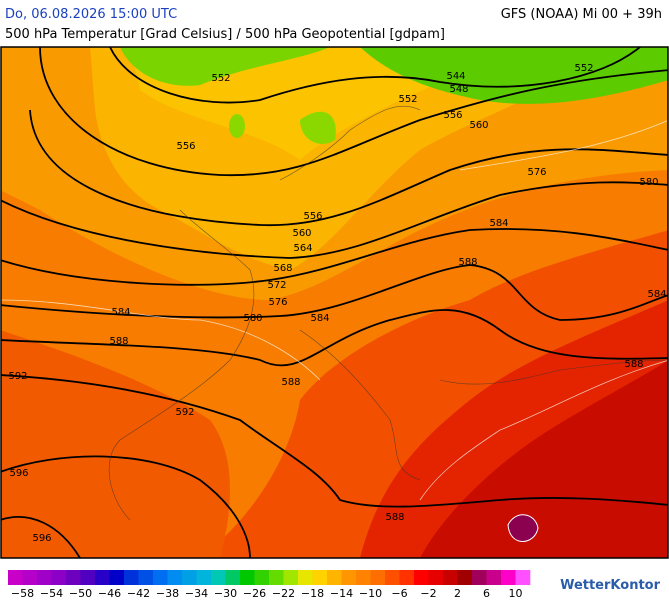 This screenshot has height=604, width=669. I want to click on contour-label: 572, so click(276, 285).